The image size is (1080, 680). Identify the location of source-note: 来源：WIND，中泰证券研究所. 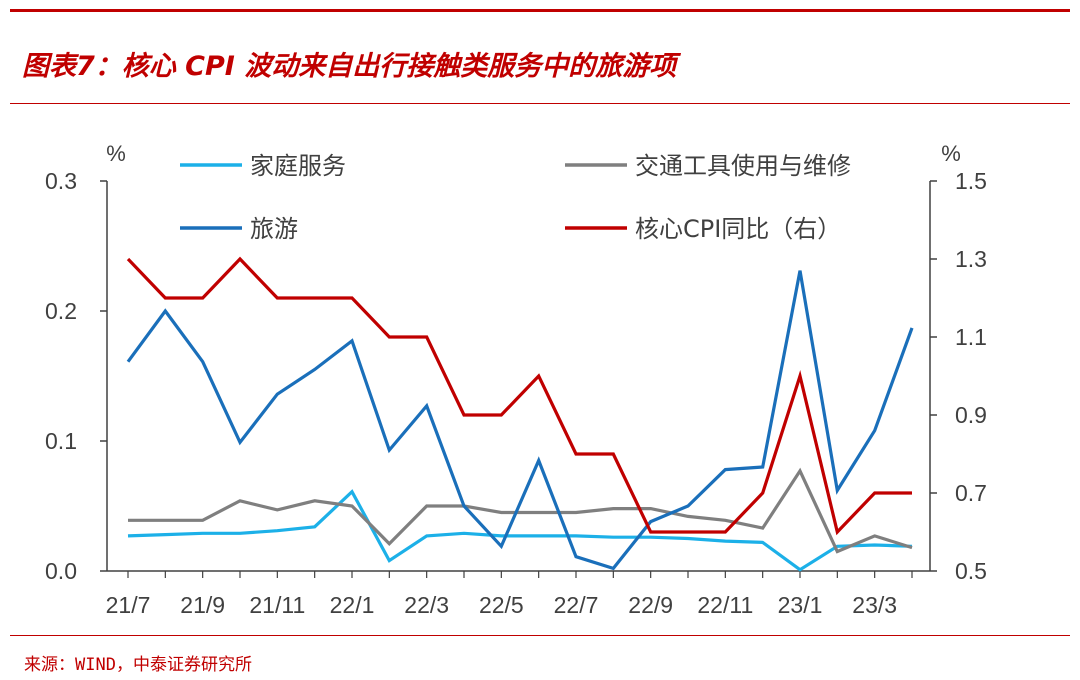
(138, 665).